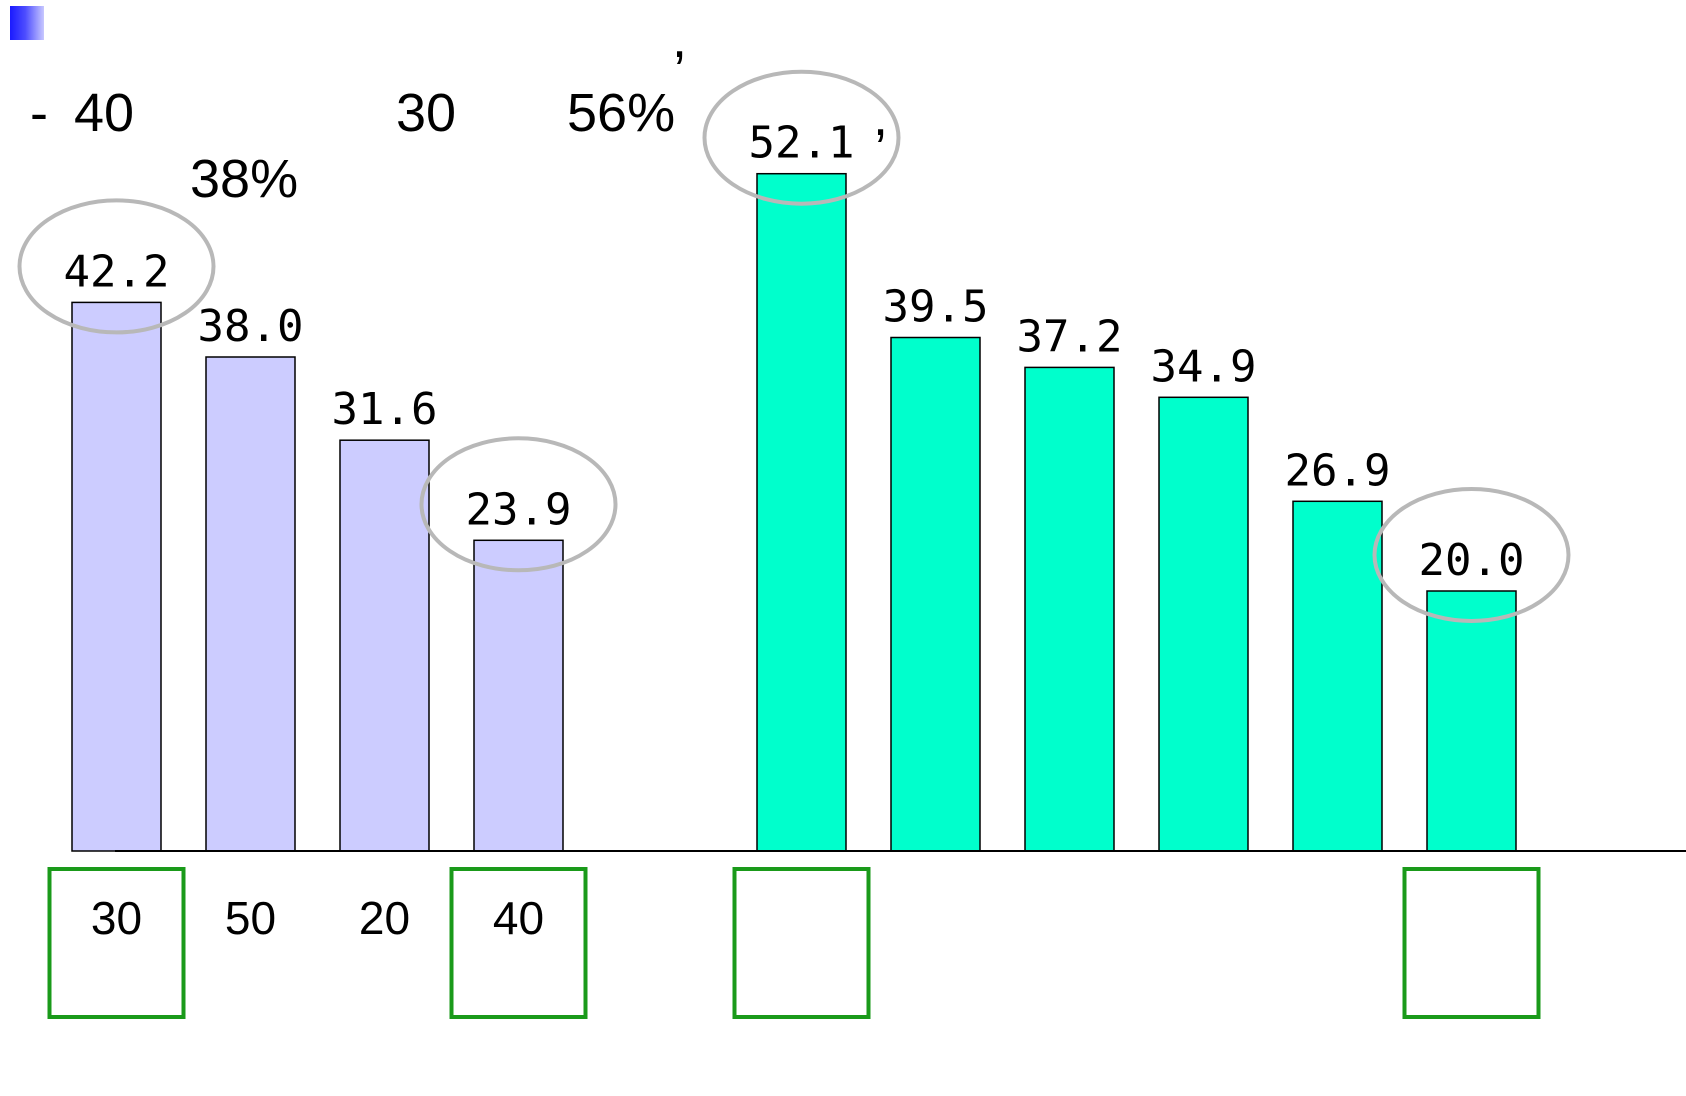 The image size is (1686, 1096). I want to click on bar-value-label: 20.0, so click(1472, 560).